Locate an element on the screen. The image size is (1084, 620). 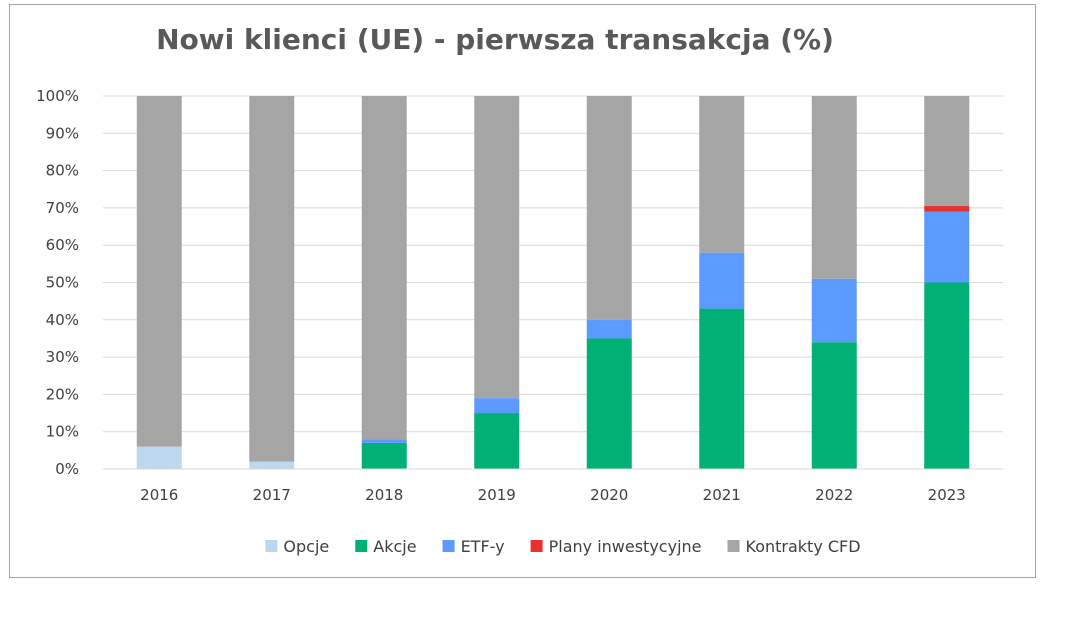
x-tick-label: 2022 is located at coordinates (834, 495).